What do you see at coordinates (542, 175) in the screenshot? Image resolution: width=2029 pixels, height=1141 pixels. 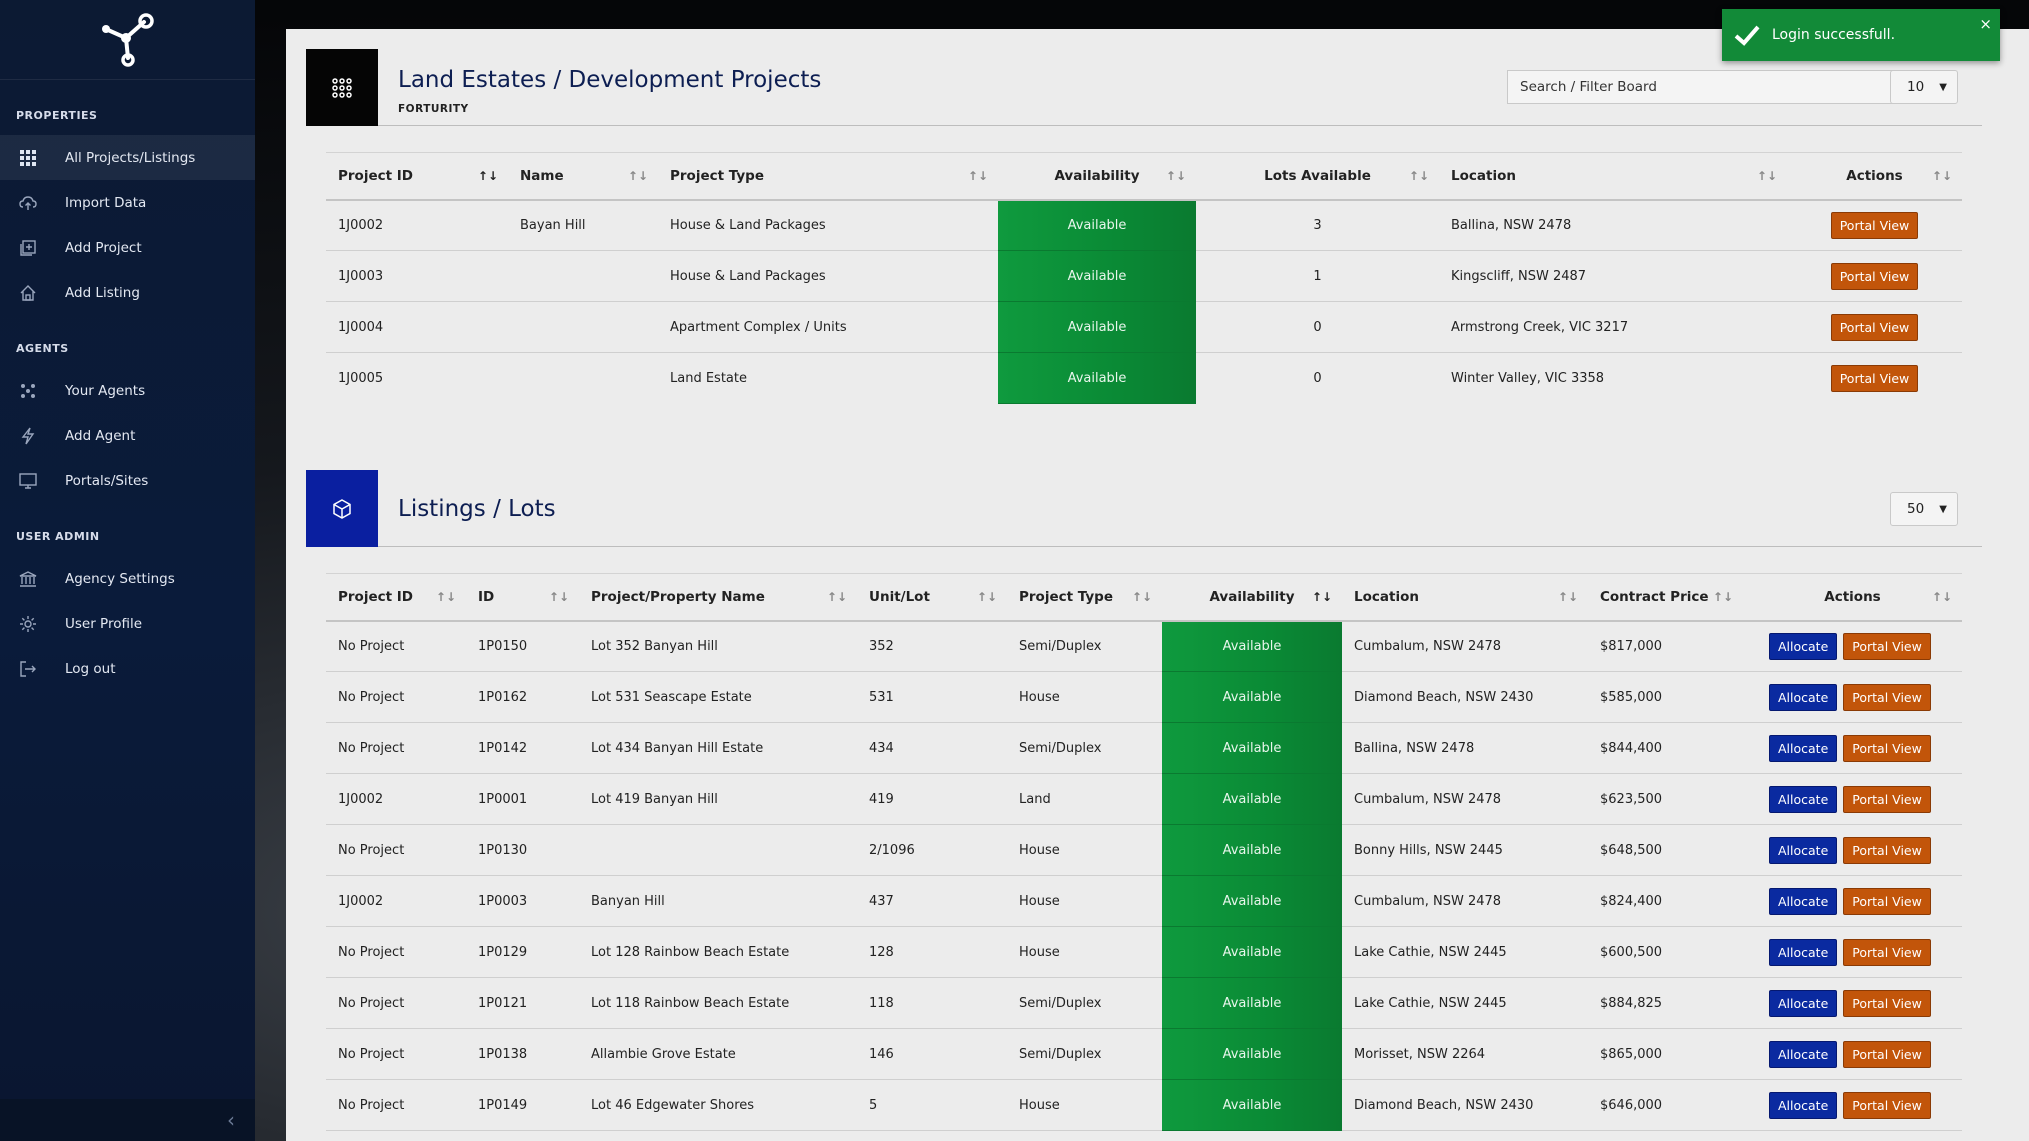 I see `col-label: Name` at bounding box center [542, 175].